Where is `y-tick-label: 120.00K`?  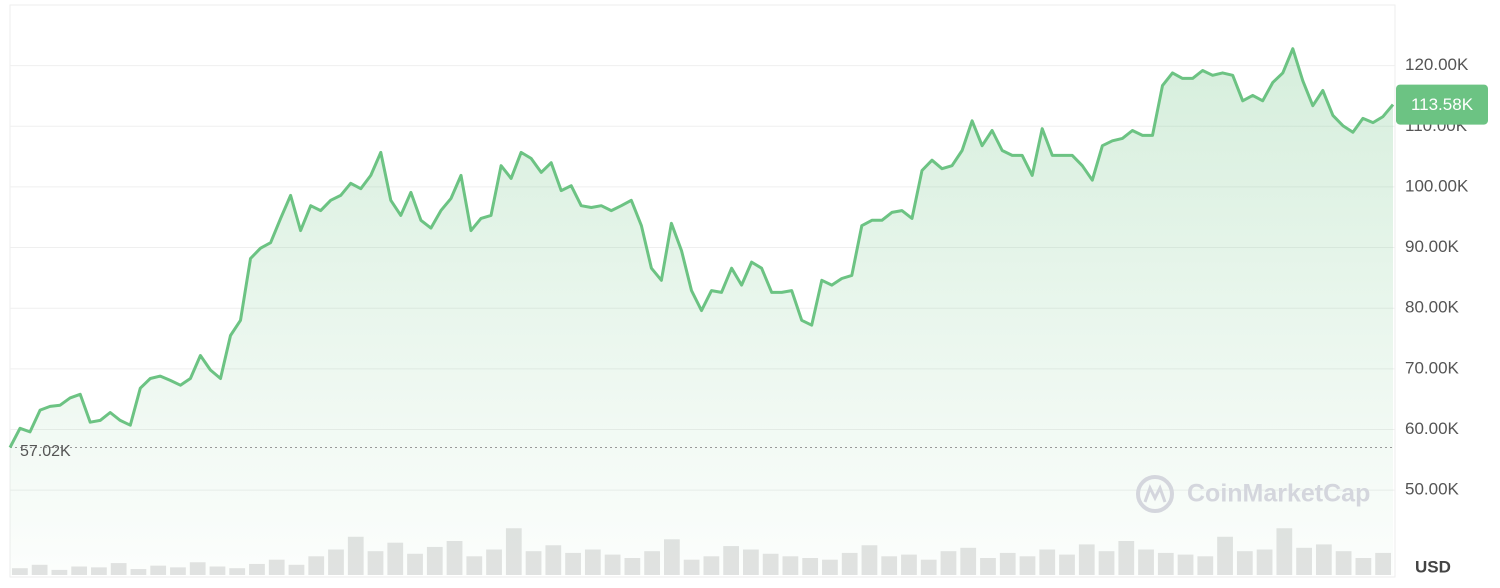 y-tick-label: 120.00K is located at coordinates (1437, 64).